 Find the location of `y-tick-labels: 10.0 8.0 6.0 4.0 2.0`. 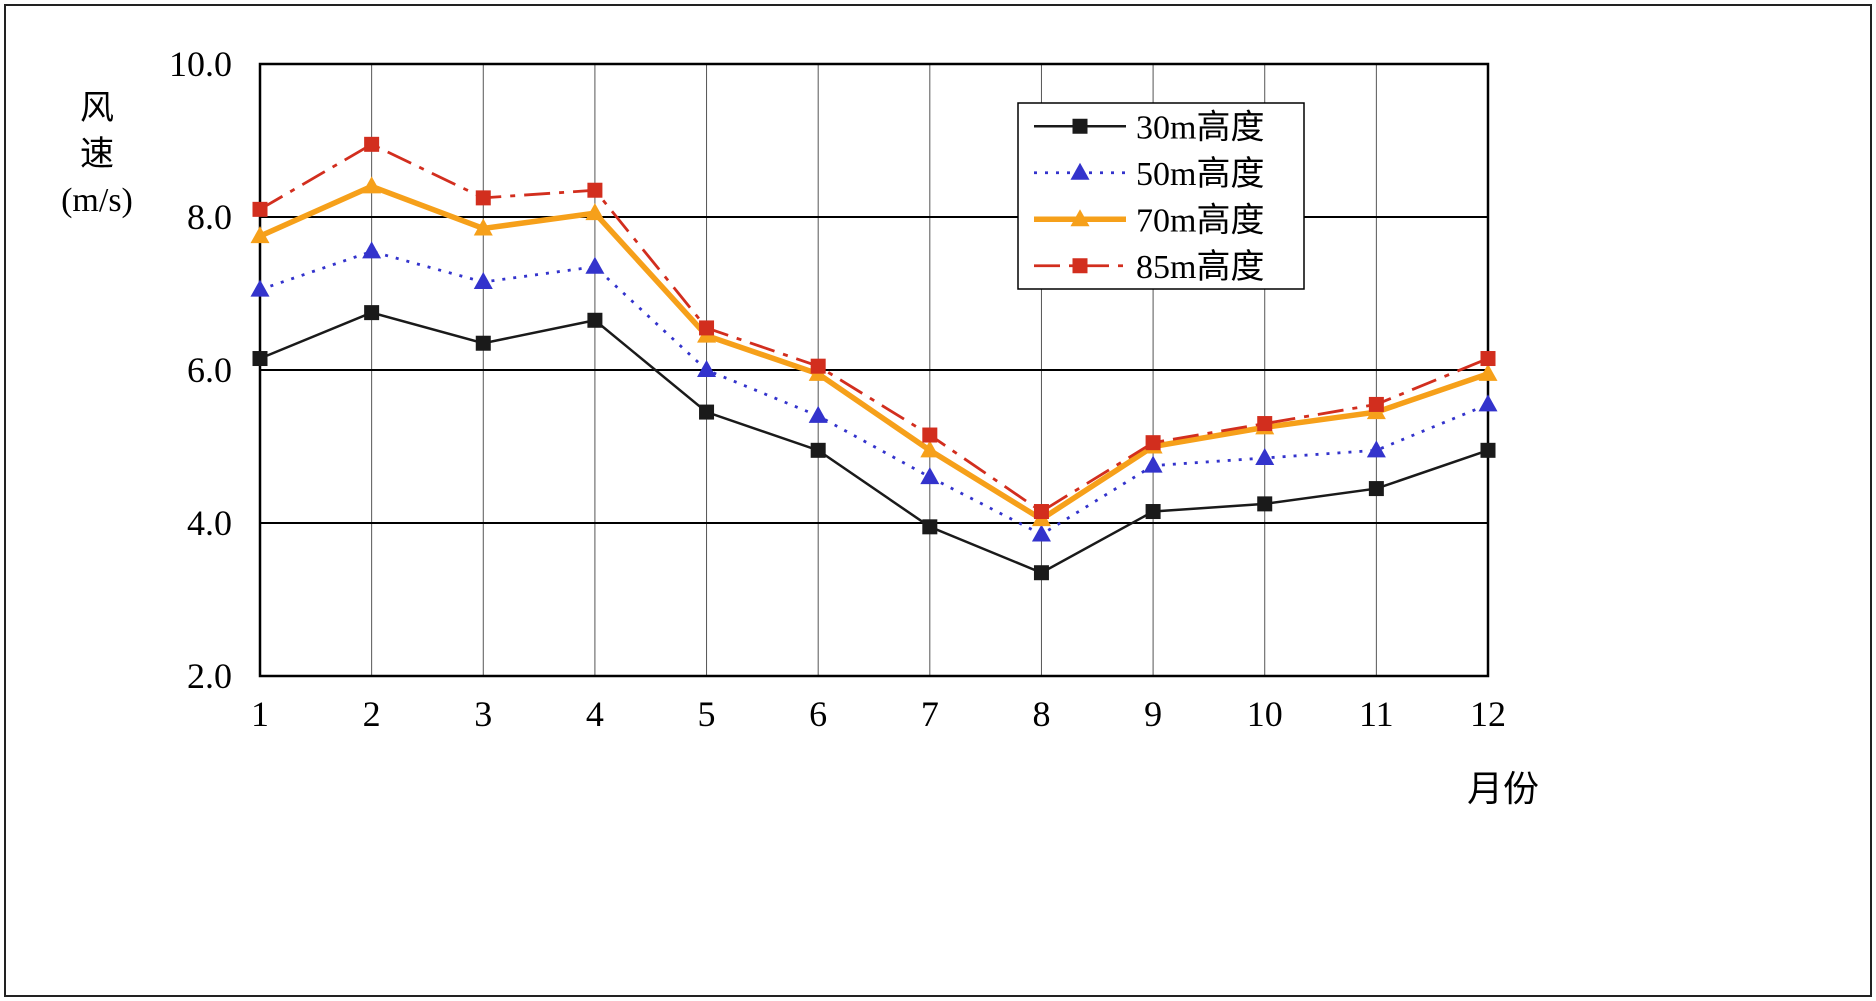

y-tick-labels: 10.0 8.0 6.0 4.0 2.0 is located at coordinates (200, 370).